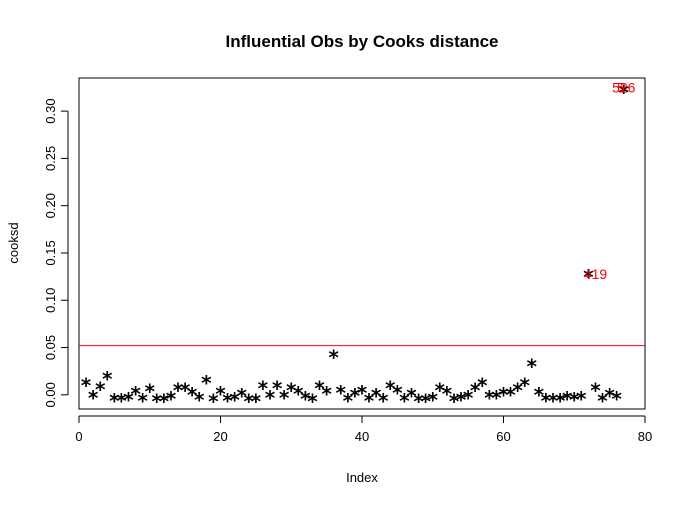 The image size is (686, 506). What do you see at coordinates (503, 436) in the screenshot?
I see `x-tick-label: 60` at bounding box center [503, 436].